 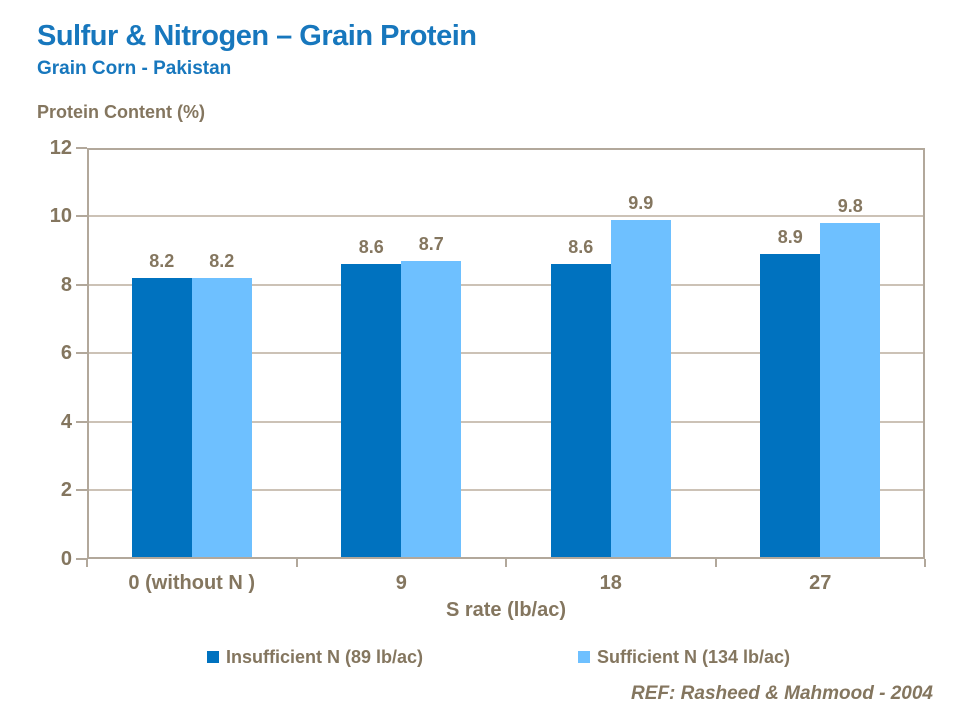 What do you see at coordinates (820, 583) in the screenshot?
I see `x-category-label: 27` at bounding box center [820, 583].